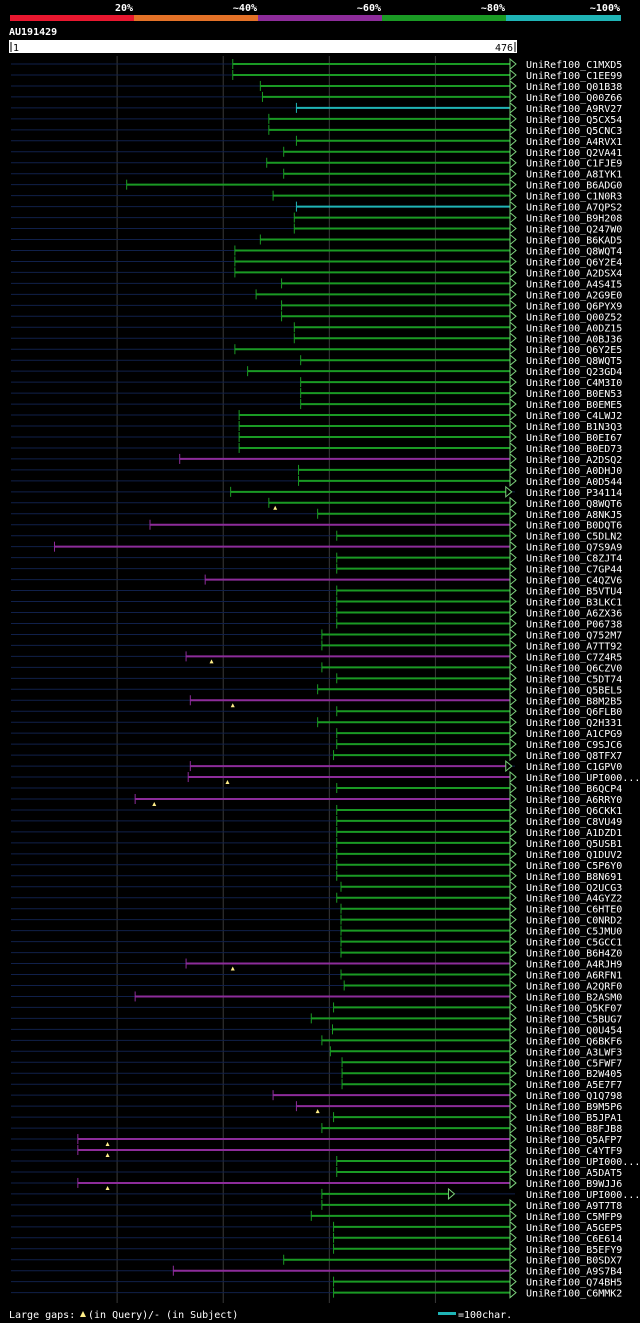 This screenshot has height=1323, width=640. Describe the element at coordinates (316, 1062) in the screenshot. I see `hit-row: UniRef100_C5FWF7` at that location.